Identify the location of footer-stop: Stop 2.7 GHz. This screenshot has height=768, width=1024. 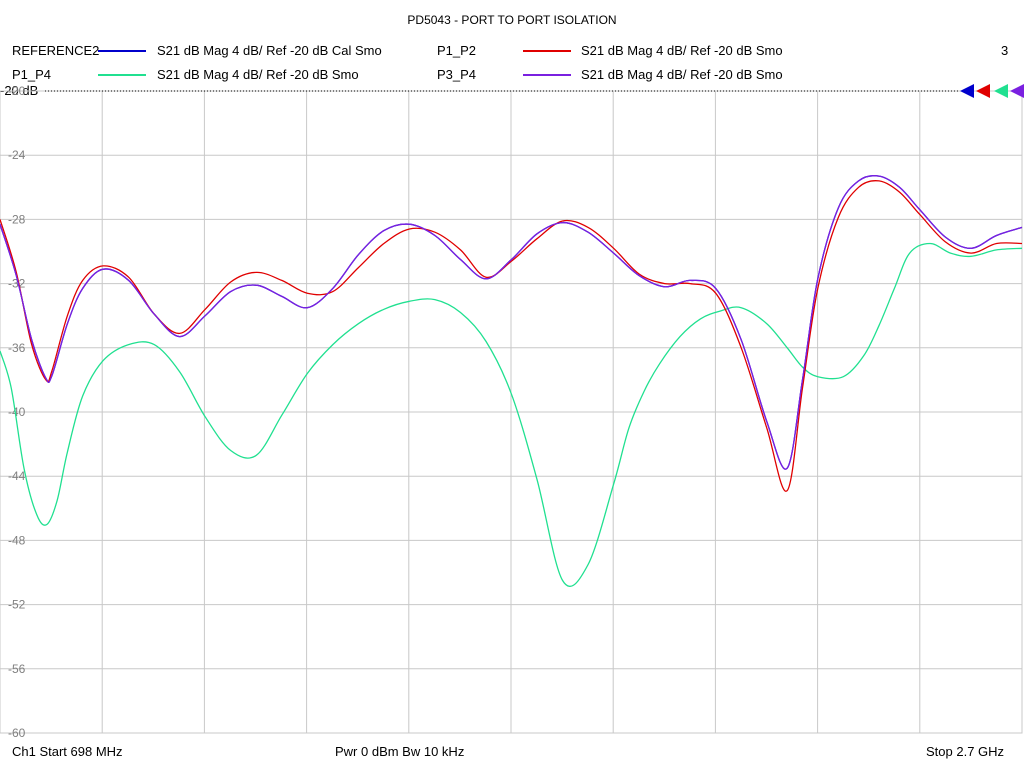
(965, 751).